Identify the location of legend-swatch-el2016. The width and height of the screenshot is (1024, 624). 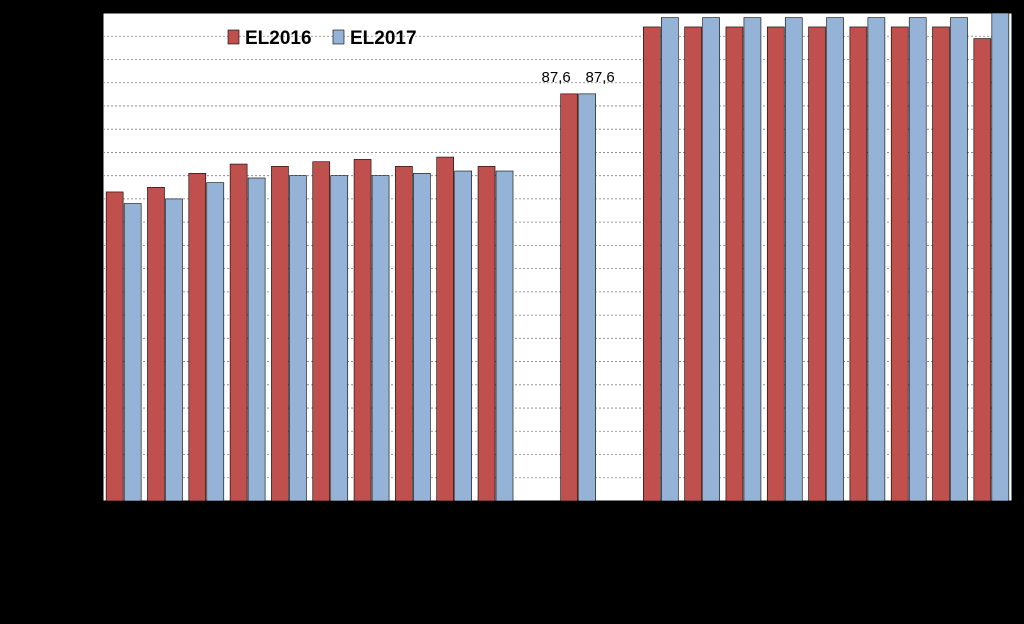
(233, 37).